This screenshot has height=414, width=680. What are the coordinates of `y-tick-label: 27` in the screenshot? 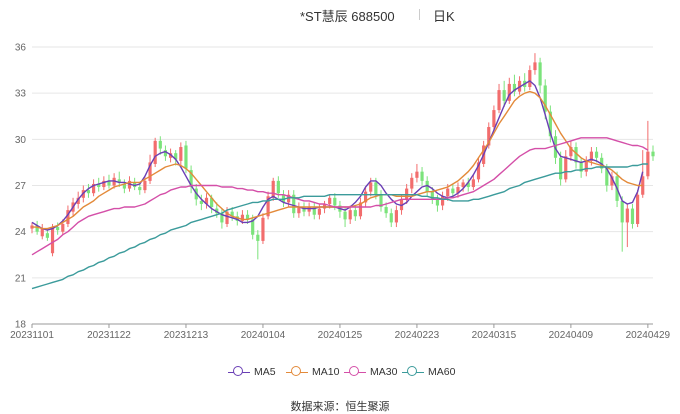 It's located at (21, 186).